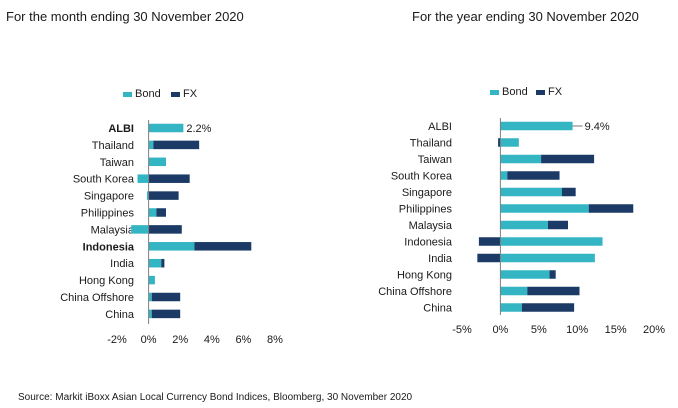 This screenshot has height=408, width=678. Describe the element at coordinates (539, 330) in the screenshot. I see `x-tick-label: 5%` at that location.